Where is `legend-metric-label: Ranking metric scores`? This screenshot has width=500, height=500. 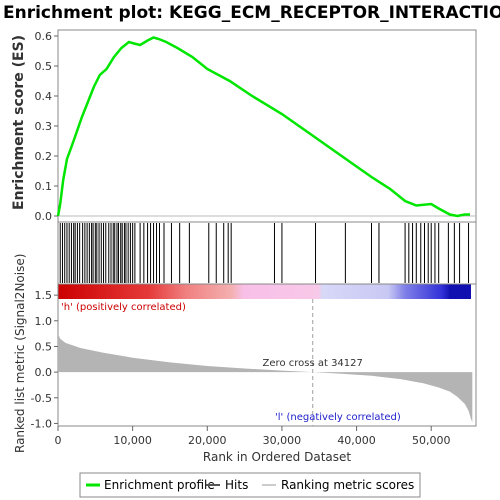 legend-metric-label: Ranking metric scores is located at coordinates (347, 485).